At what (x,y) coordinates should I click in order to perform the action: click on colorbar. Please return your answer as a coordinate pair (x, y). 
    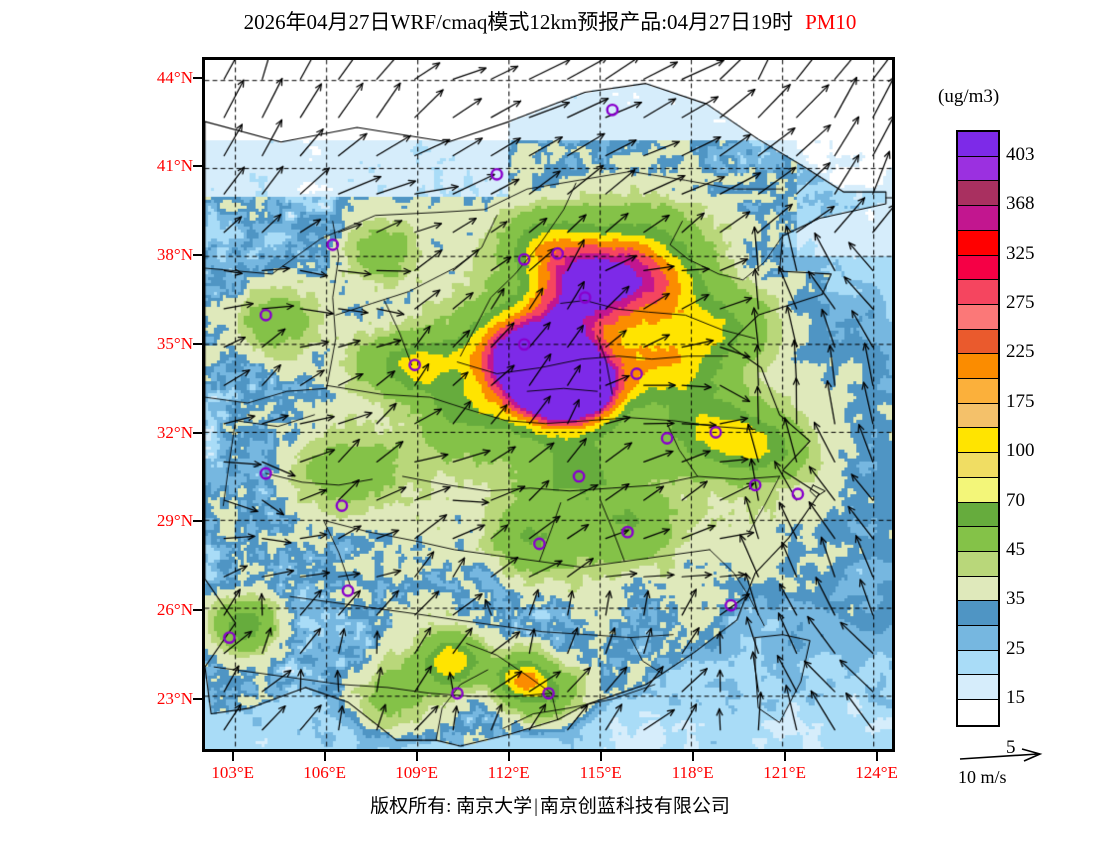
    Looking at the image, I should click on (978, 428).